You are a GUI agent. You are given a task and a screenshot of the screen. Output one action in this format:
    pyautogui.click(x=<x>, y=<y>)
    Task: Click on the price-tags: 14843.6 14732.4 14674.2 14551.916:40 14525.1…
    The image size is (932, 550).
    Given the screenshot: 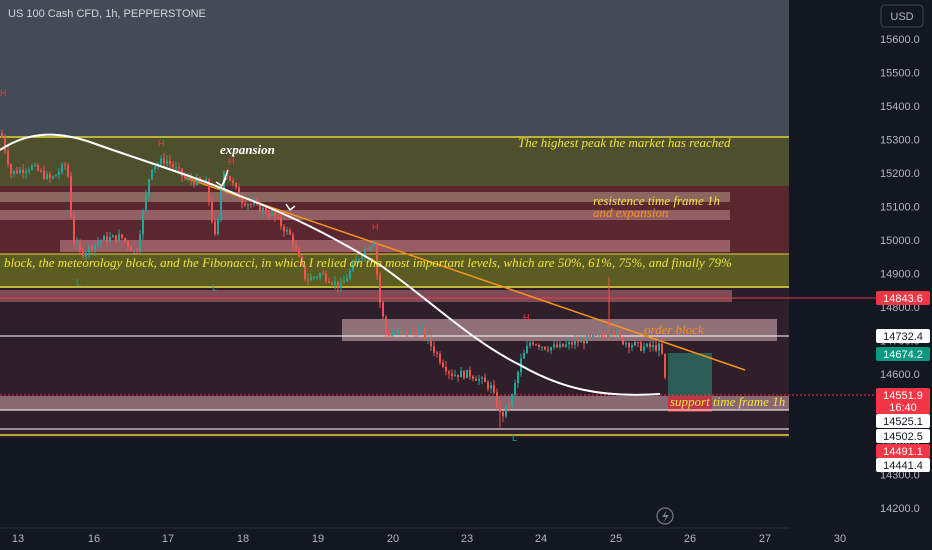 What is the action you would take?
    pyautogui.click(x=903, y=381)
    